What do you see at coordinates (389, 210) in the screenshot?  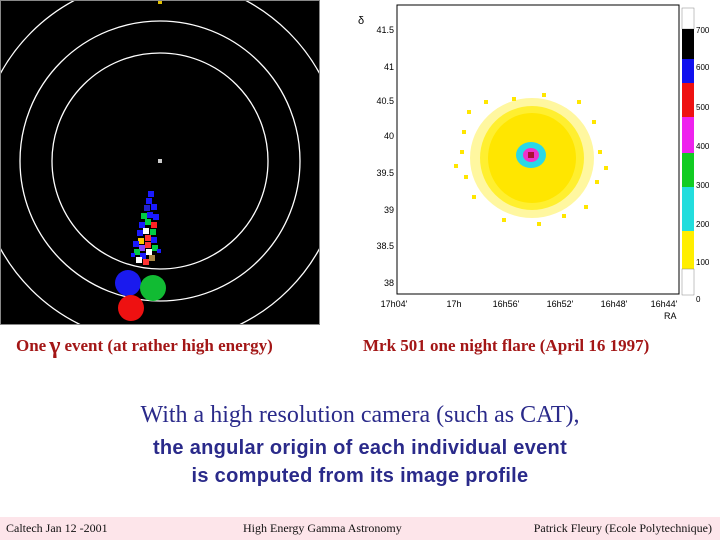 I see `y-tick: 39` at bounding box center [389, 210].